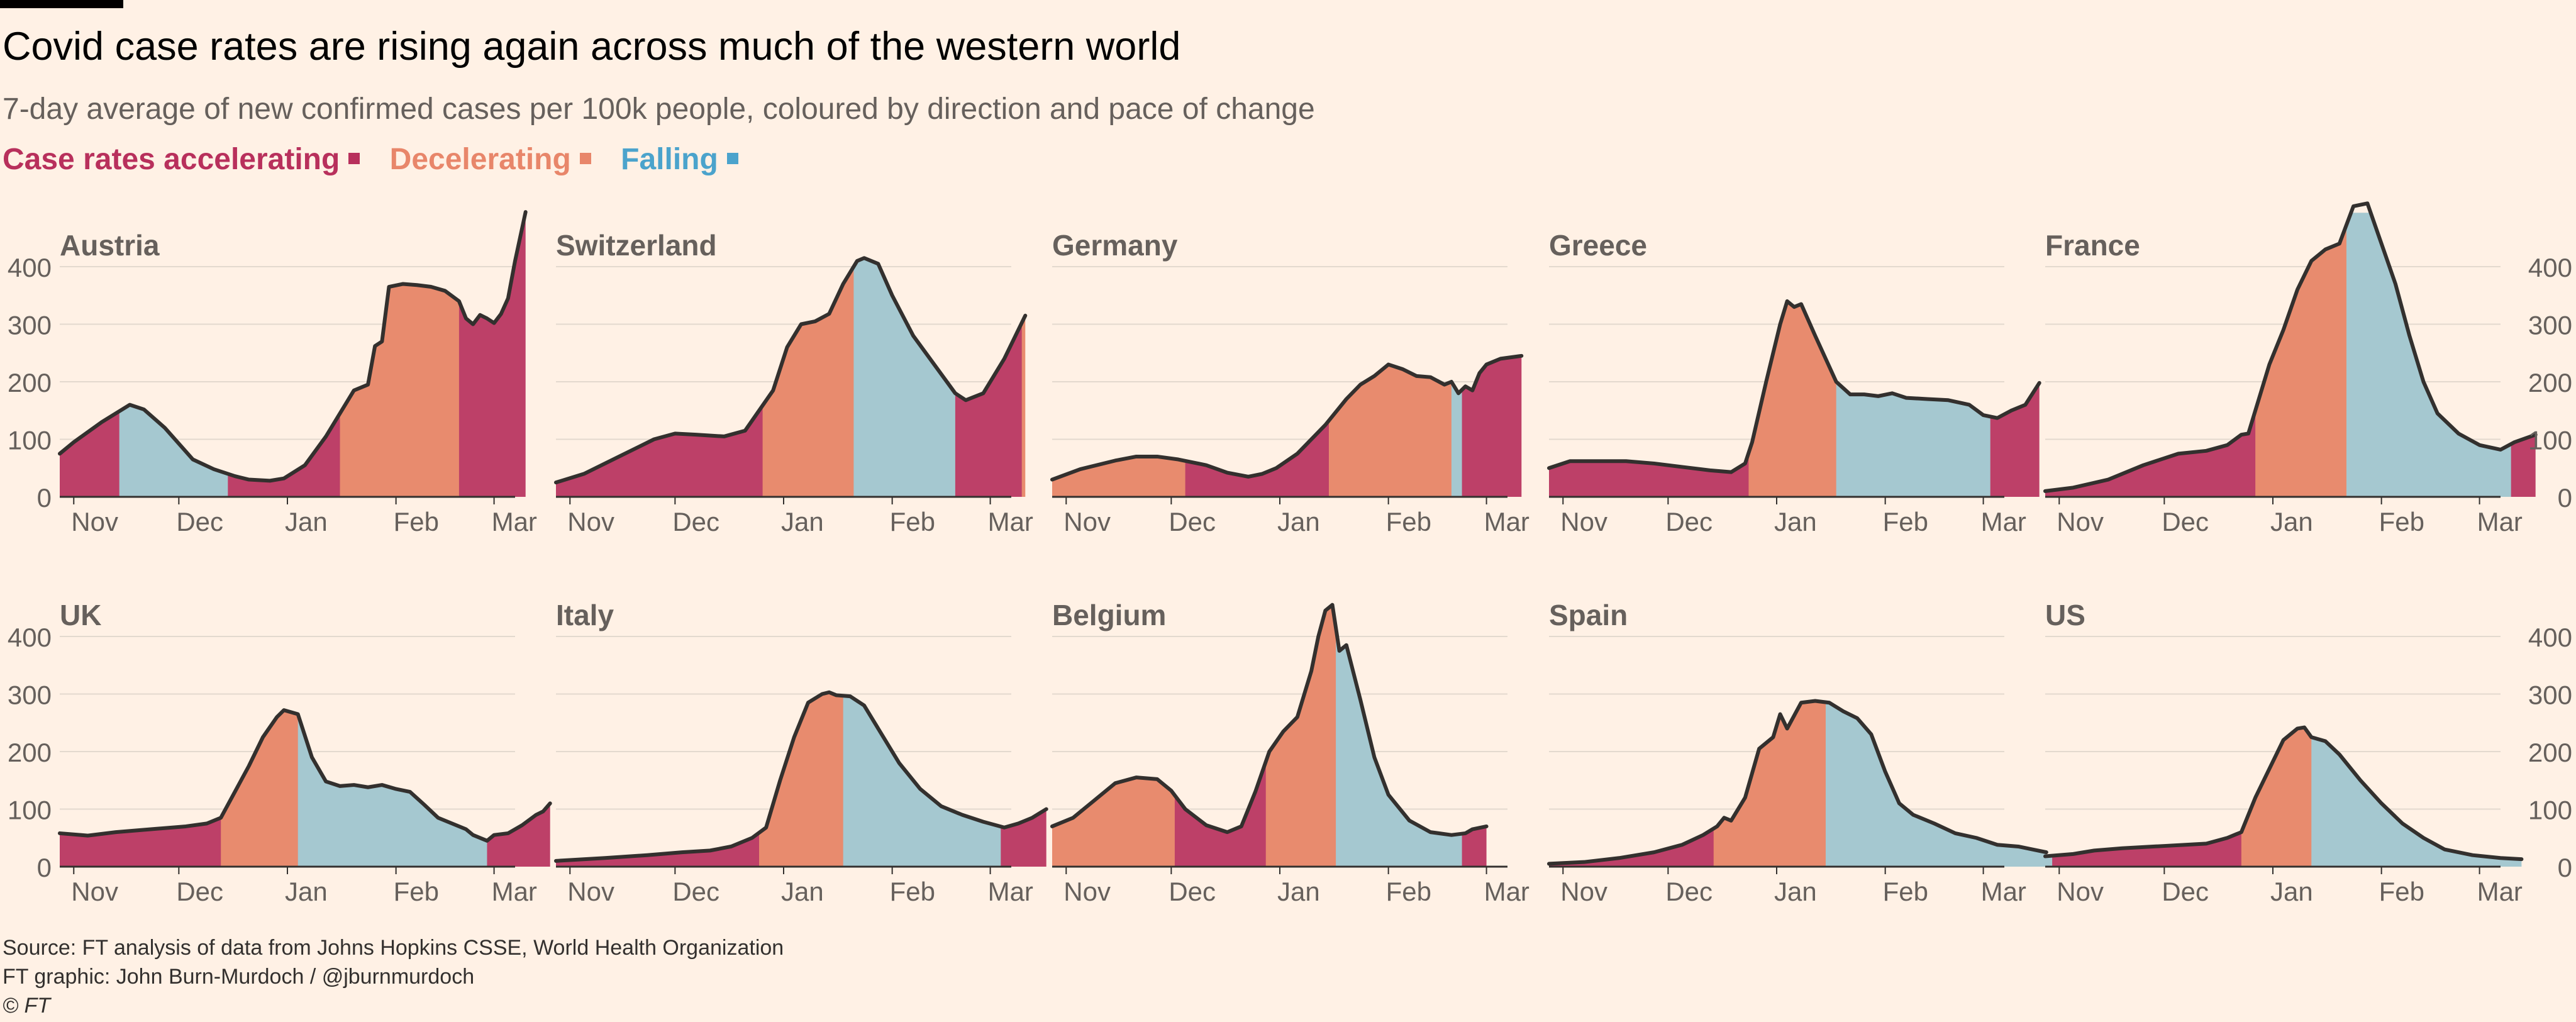  Describe the element at coordinates (30, 695) in the screenshot. I see `y-tick-label-left: 300` at that location.